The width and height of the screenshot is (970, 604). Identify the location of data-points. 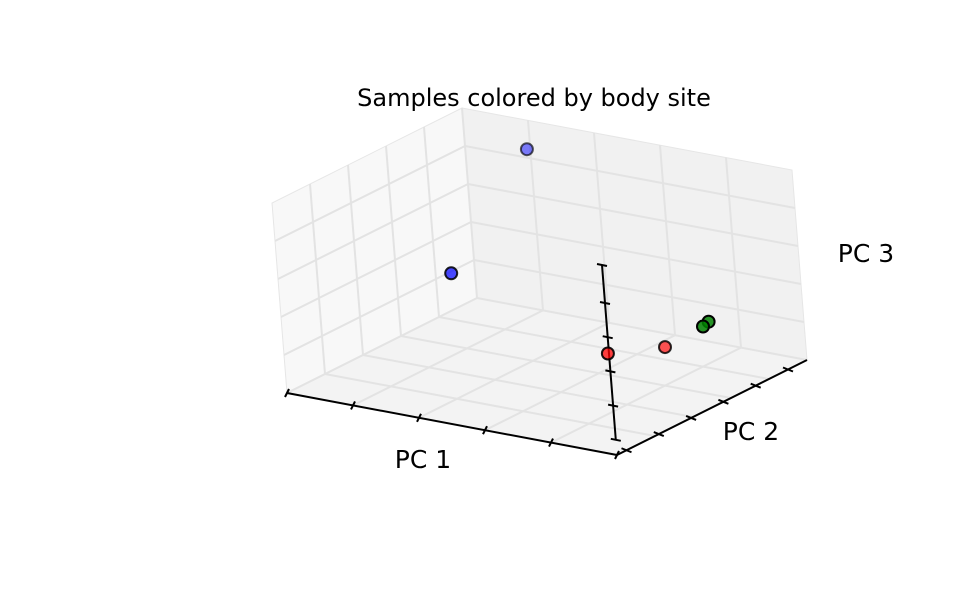
(580, 251).